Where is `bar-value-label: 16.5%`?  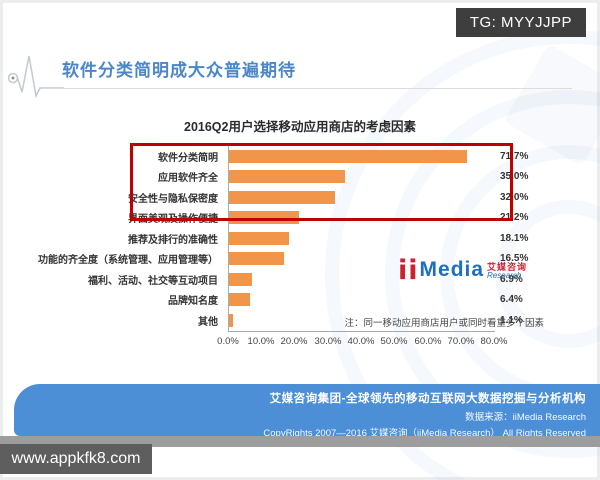
bar-value-label: 16.5% is located at coordinates (514, 259).